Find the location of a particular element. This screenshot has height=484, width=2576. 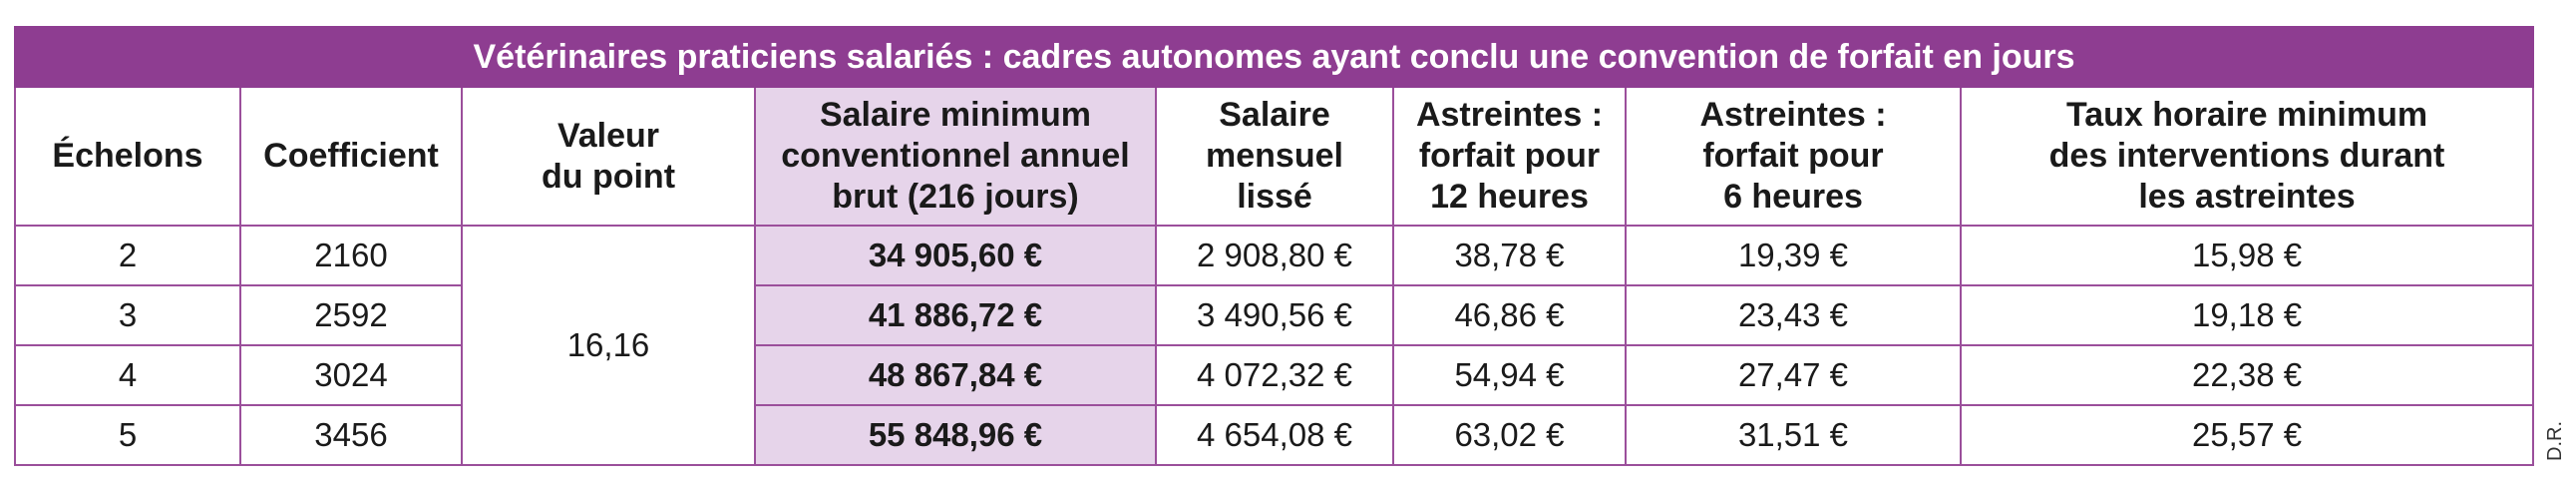

cell-salaire-mensuel: 4 654,08 € is located at coordinates (1275, 435).